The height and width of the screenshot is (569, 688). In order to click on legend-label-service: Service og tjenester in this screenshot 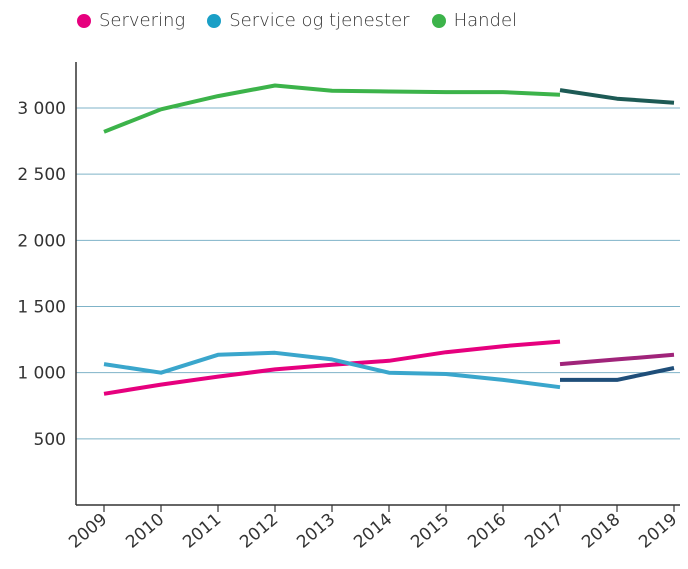, I will do `click(319, 20)`.